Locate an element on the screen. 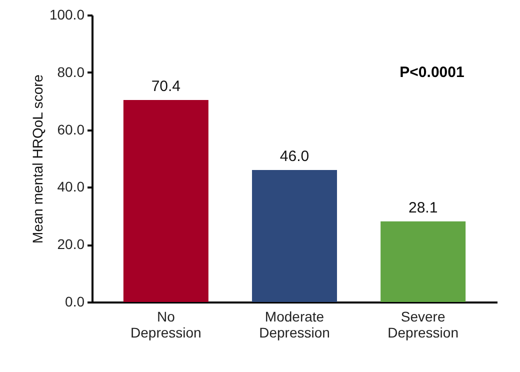 This screenshot has height=372, width=520. y-tick-label: 0.0 is located at coordinates (75, 302).